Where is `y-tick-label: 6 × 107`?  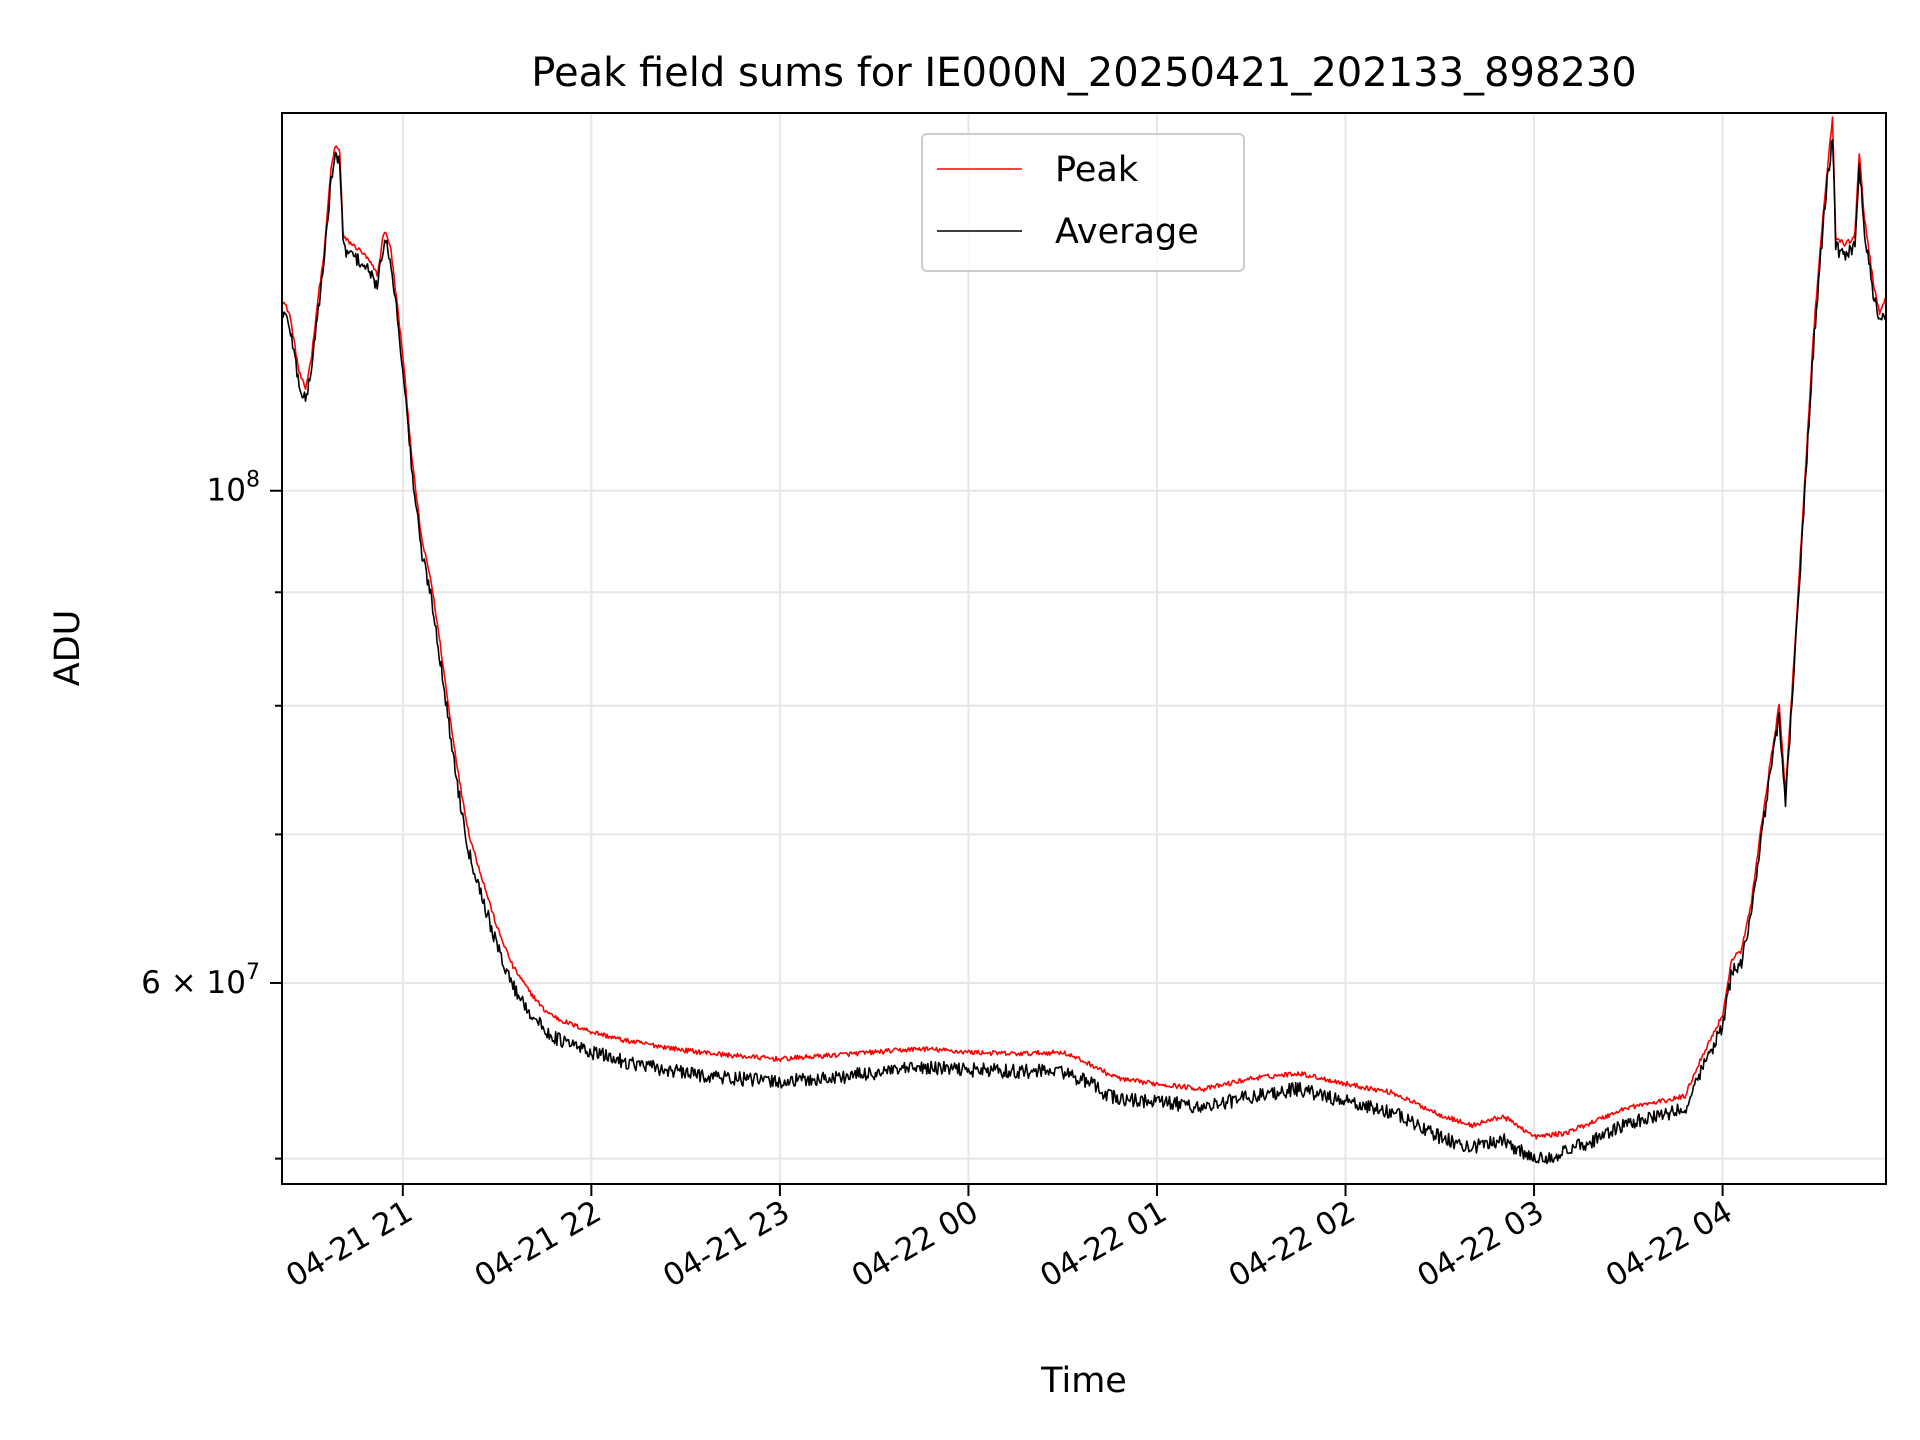
y-tick-label: 6 × 107 is located at coordinates (200, 980).